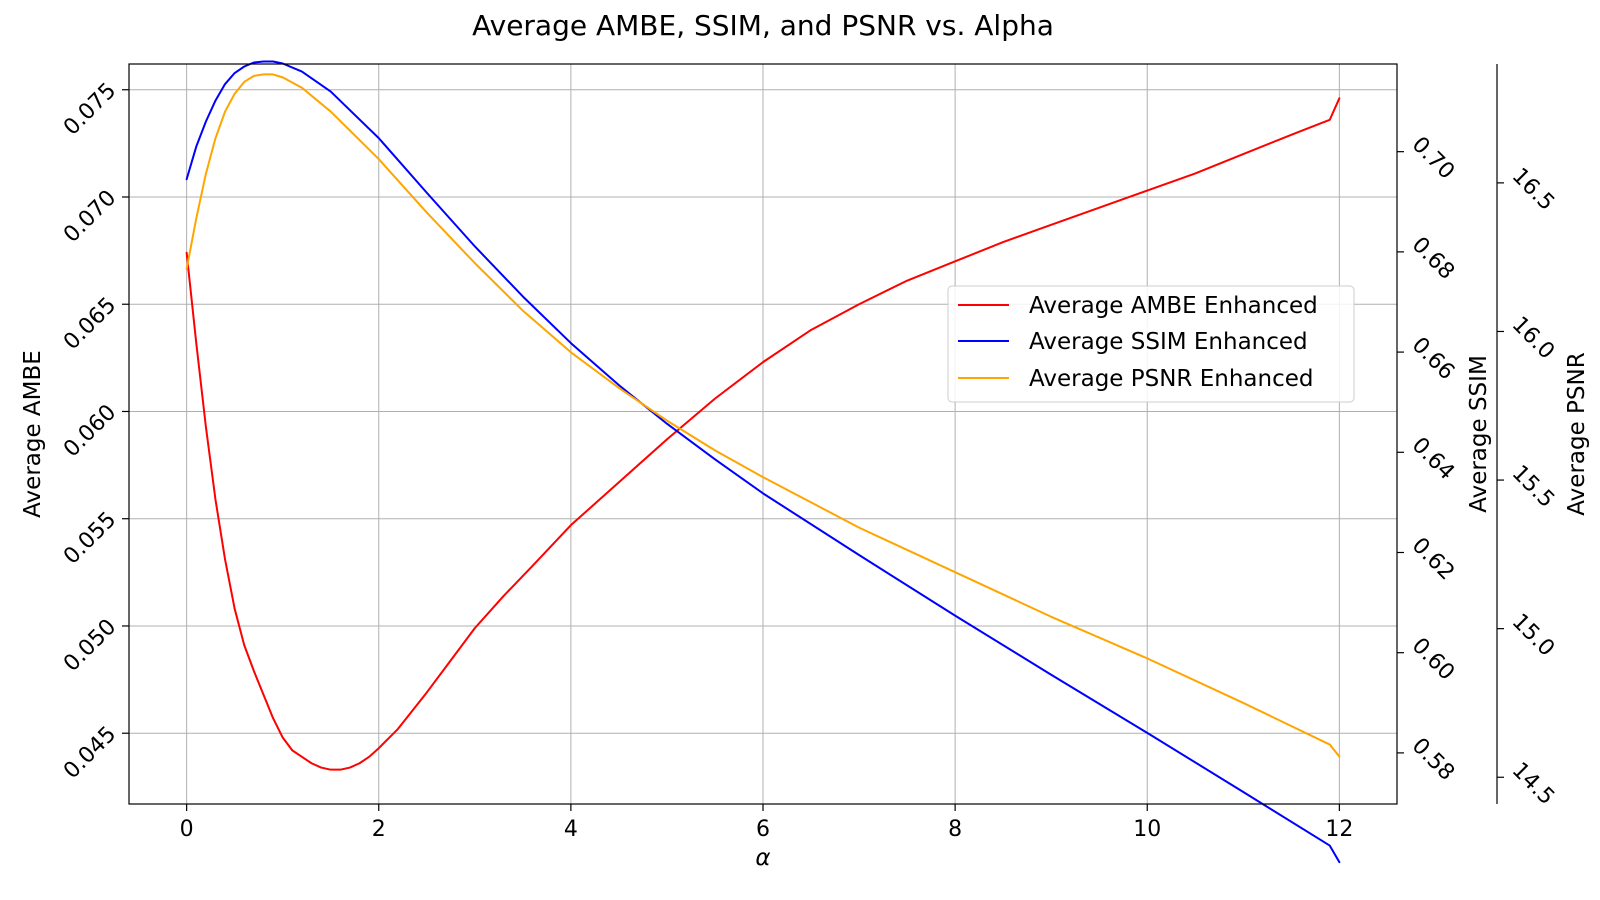 Image resolution: width=1600 pixels, height=900 pixels. Describe the element at coordinates (1533, 487) in the screenshot. I see `psnr-tick-label-2: 15.5` at that location.